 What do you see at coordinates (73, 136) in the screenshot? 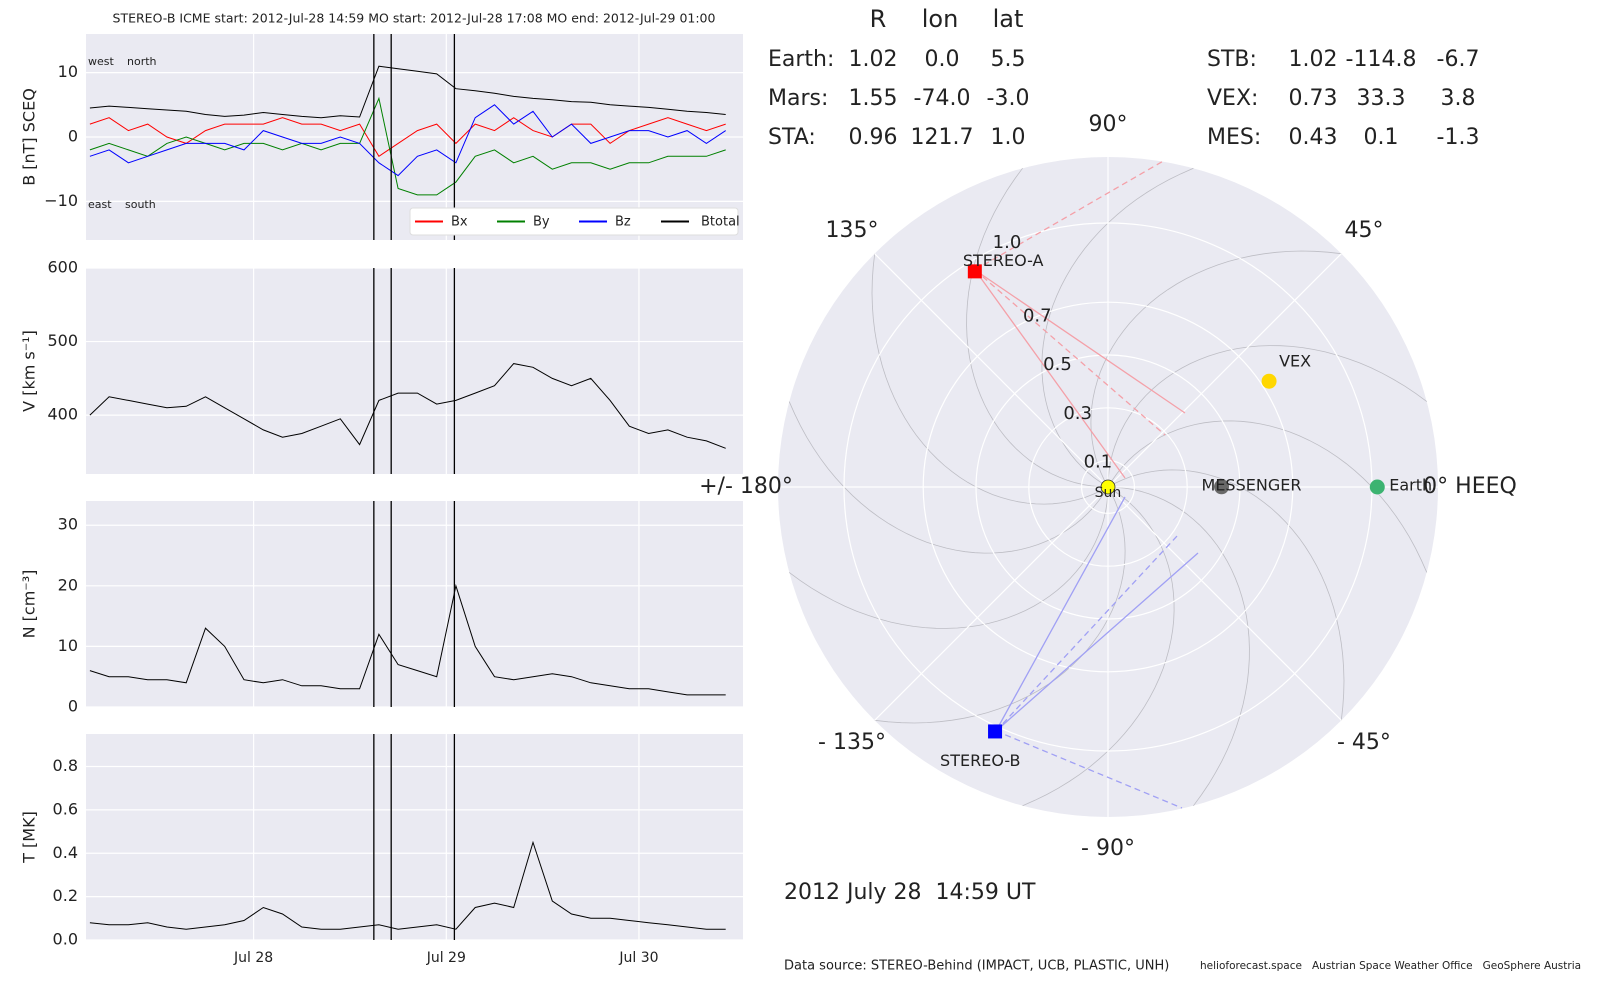
I see `y-tick-label: 0` at bounding box center [73, 136].